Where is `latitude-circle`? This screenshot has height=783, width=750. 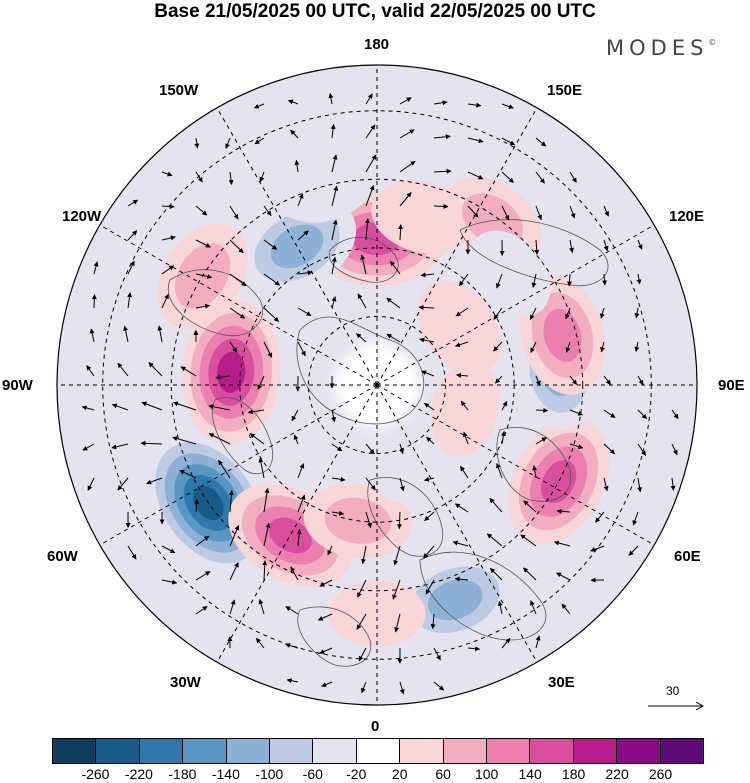 latitude-circle is located at coordinates (377, 385).